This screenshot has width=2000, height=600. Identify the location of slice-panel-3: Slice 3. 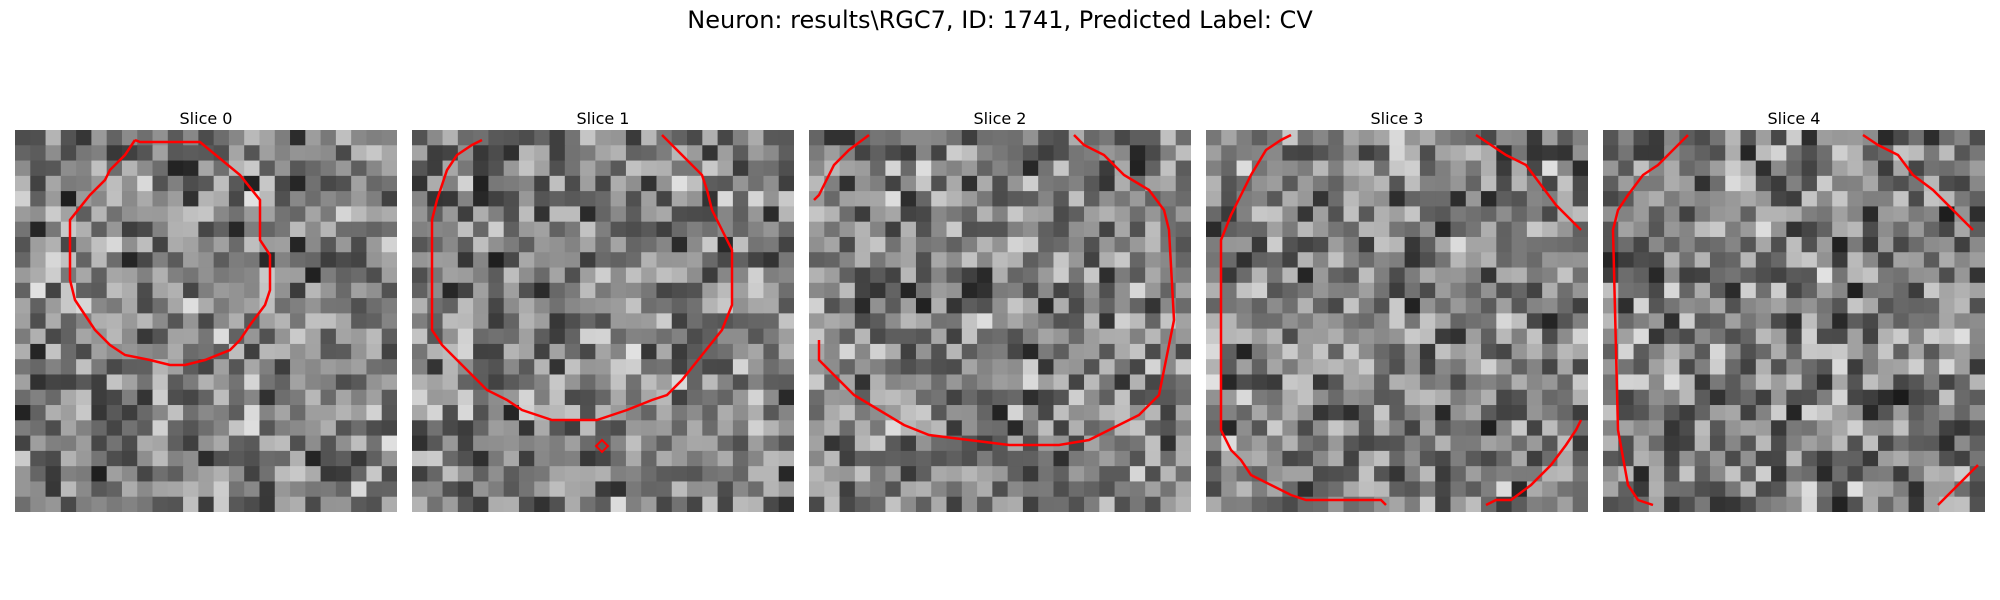
(1397, 310).